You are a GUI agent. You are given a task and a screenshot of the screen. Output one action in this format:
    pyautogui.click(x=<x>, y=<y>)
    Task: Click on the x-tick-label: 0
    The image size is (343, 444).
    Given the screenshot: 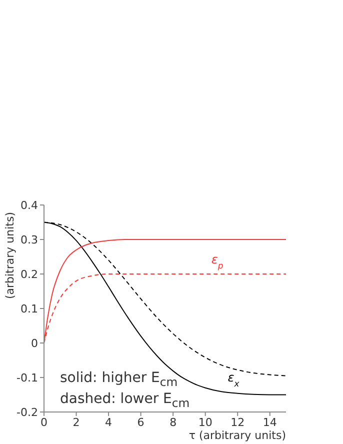 What is the action you would take?
    pyautogui.click(x=44, y=422)
    